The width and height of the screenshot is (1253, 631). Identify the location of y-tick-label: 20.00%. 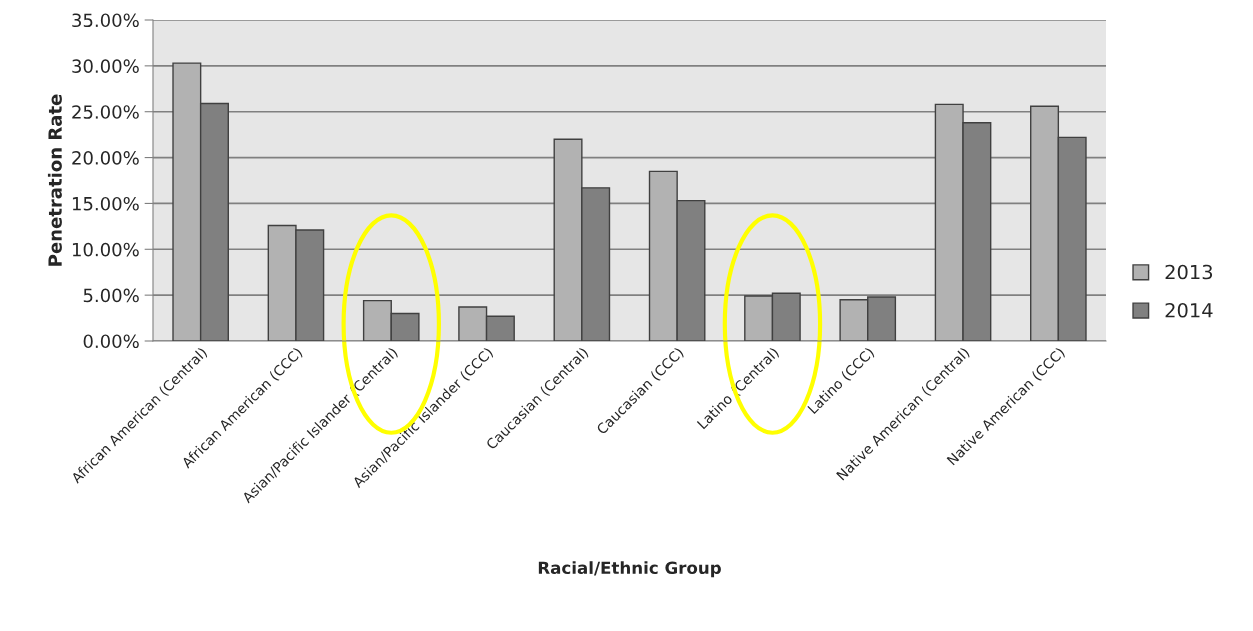
(105, 158).